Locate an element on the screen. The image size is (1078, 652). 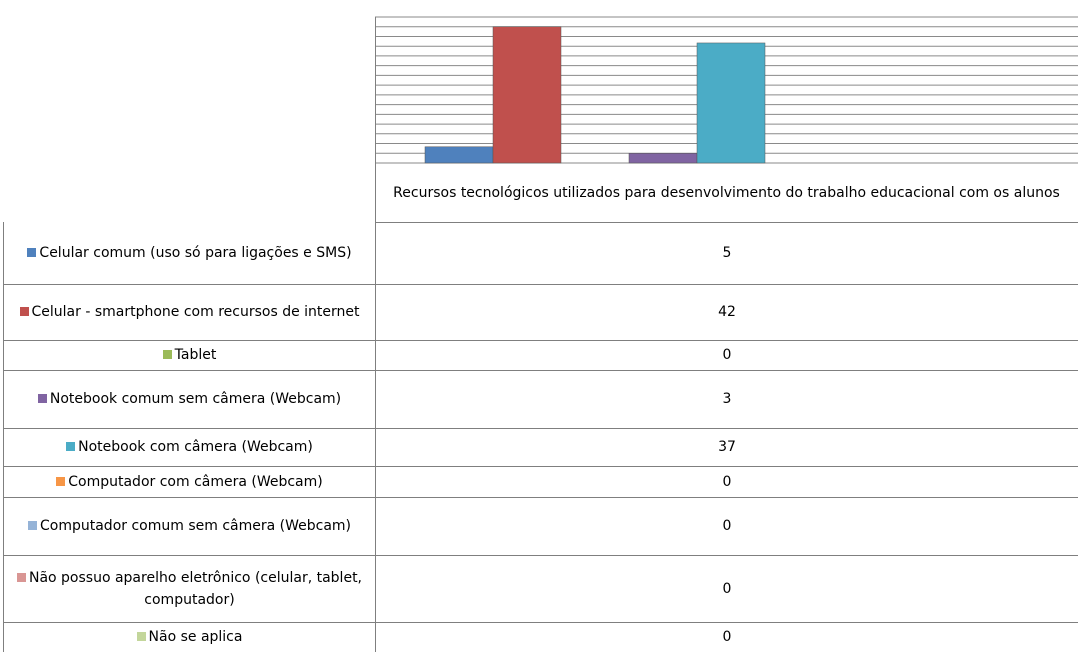
legend-entry: Computador comum sem câmera (Webcam) is located at coordinates (189, 526).